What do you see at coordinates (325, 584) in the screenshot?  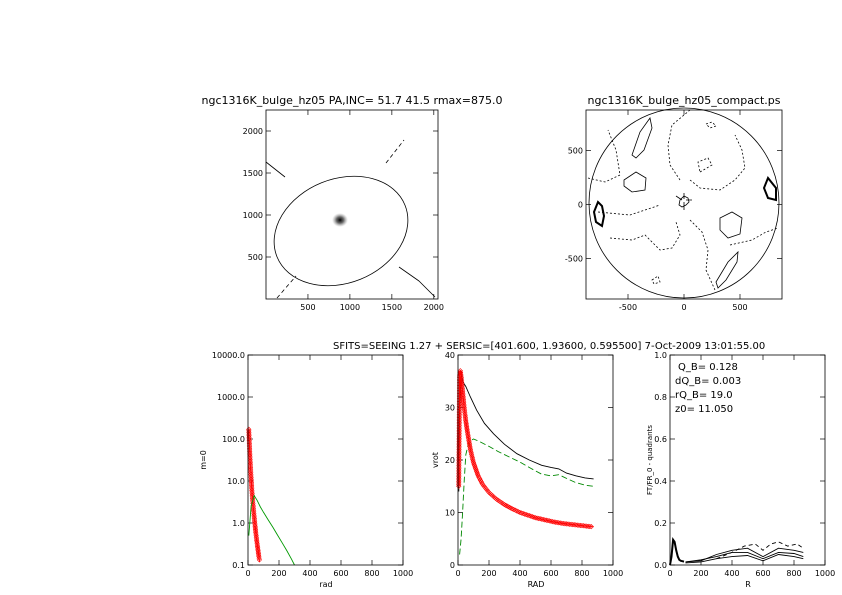 I see `panel-3-xlabel: rad` at bounding box center [325, 584].